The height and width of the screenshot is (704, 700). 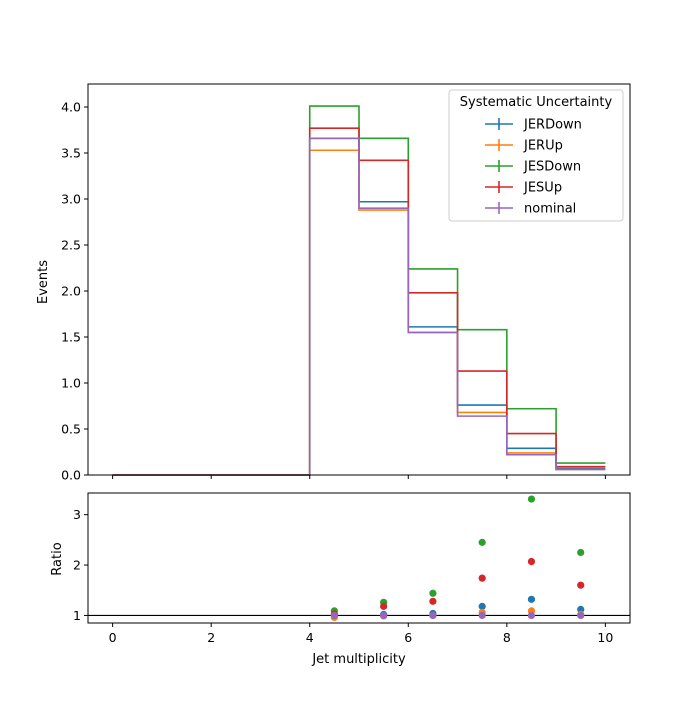 I want to click on x-axis-label: Jet multiplicity, so click(x=358, y=659).